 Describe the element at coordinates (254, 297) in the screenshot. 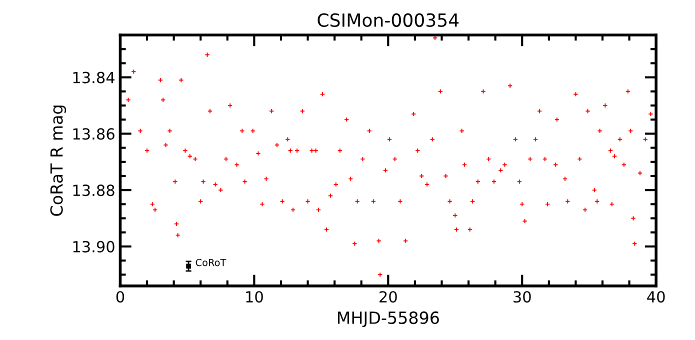

I see `x-tick-label: 10` at that location.